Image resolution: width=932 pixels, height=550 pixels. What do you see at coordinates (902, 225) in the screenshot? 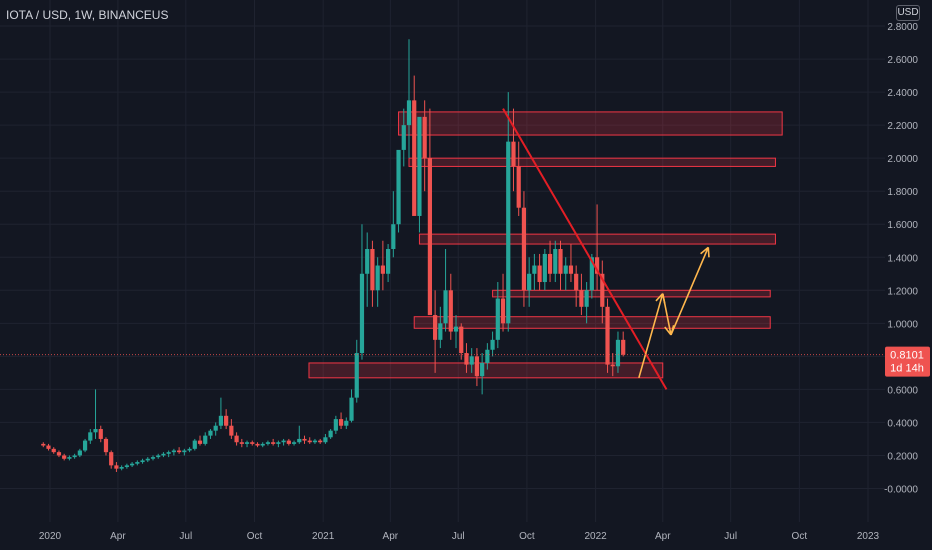
I see `y-tick-label: 1.6000` at bounding box center [902, 225].